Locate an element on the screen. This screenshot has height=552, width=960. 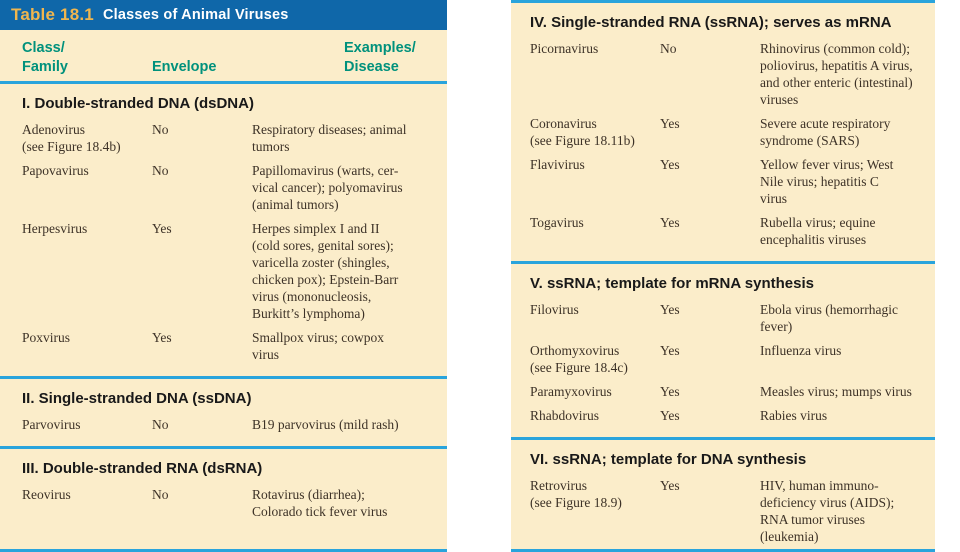
family-cell: Orthomyxovirus (see Figure 18.4c) is located at coordinates (579, 359).